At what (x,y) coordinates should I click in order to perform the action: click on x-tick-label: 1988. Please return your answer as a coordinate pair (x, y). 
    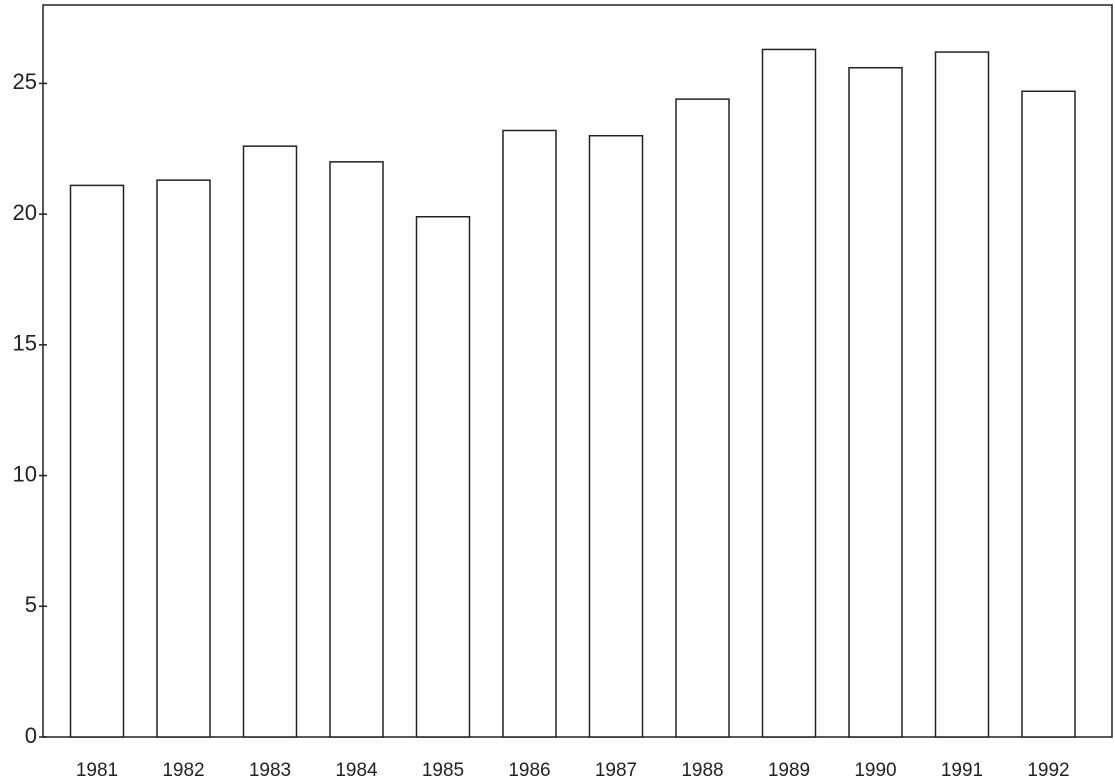
    Looking at the image, I should click on (702, 770).